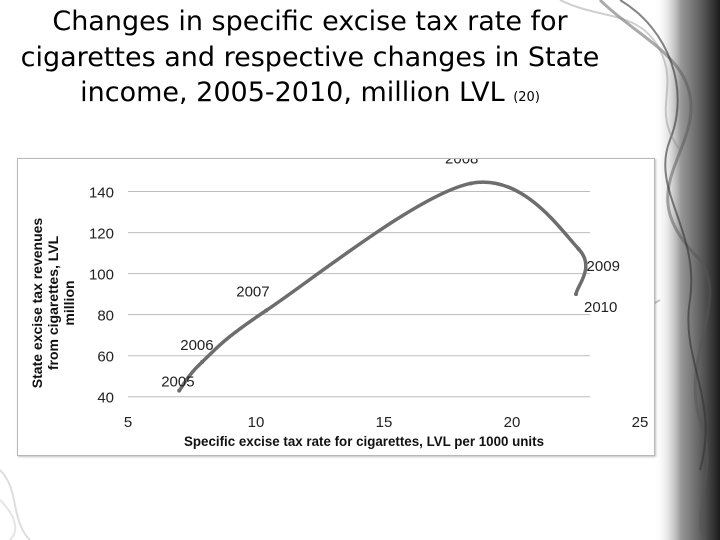 Image resolution: width=720 pixels, height=540 pixels. Describe the element at coordinates (266, 310) in the screenshot. I see `data-point-2007` at that location.